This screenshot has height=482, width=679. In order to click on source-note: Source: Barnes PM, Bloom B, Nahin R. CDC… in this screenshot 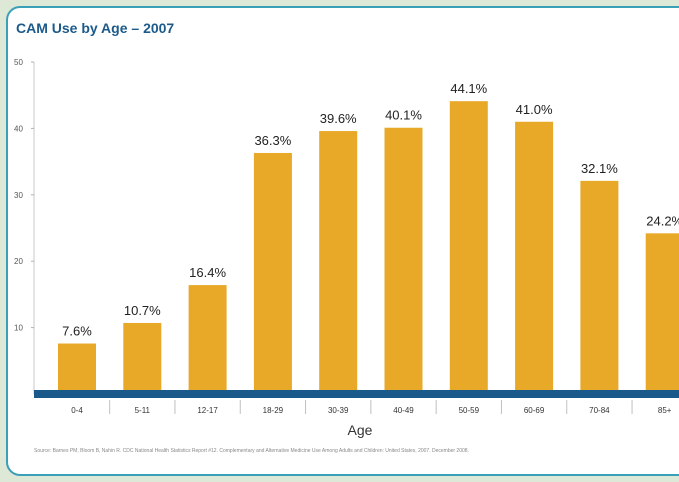, I will do `click(251, 451)`.